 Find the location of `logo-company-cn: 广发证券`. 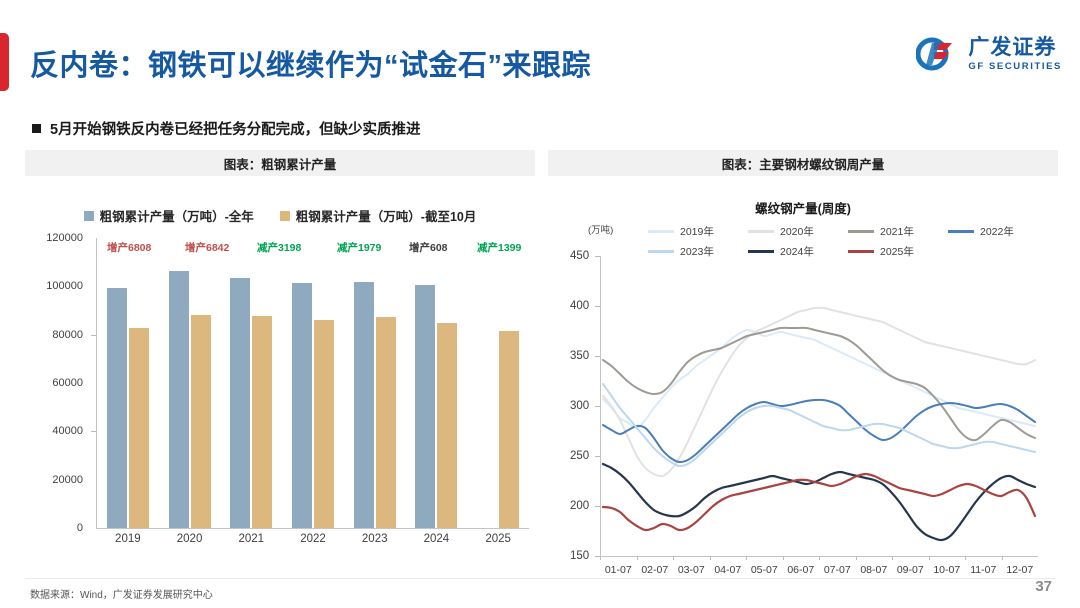

logo-company-cn: 广发证券 is located at coordinates (1012, 47).